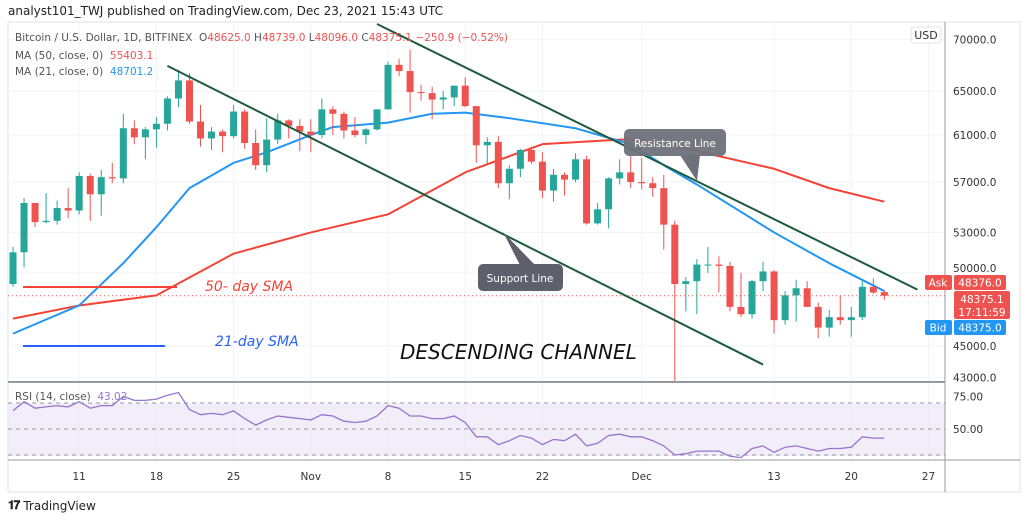 The width and height of the screenshot is (1024, 524). What do you see at coordinates (84, 72) in the screenshot?
I see `ma21-legend: MA (21, close, 0) 48701.2` at bounding box center [84, 72].